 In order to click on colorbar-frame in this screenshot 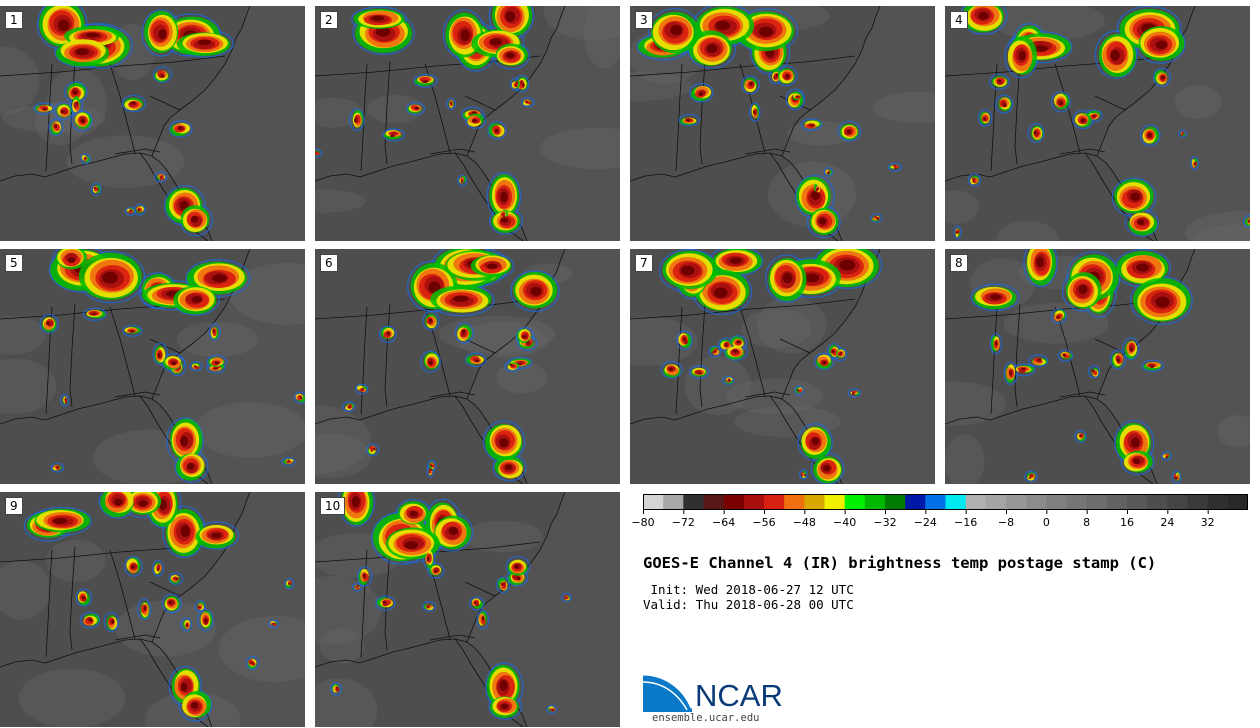, I will do `click(945, 502)`.